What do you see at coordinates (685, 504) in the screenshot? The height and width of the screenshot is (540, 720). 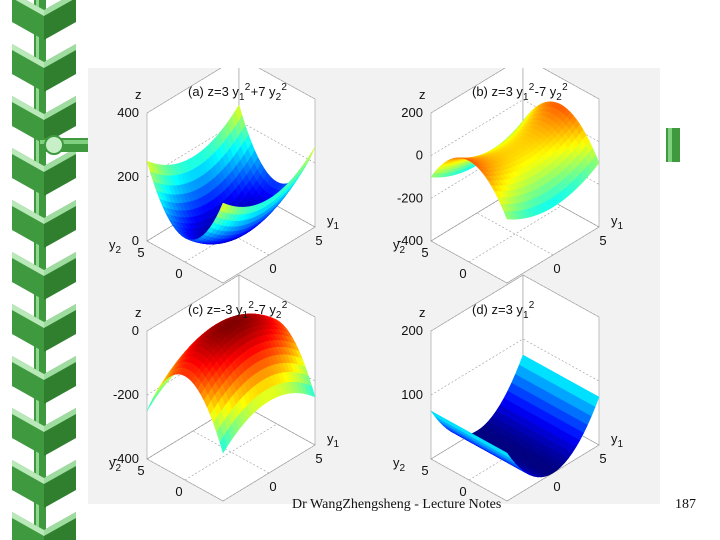 I see `page-number: 187` at bounding box center [685, 504].